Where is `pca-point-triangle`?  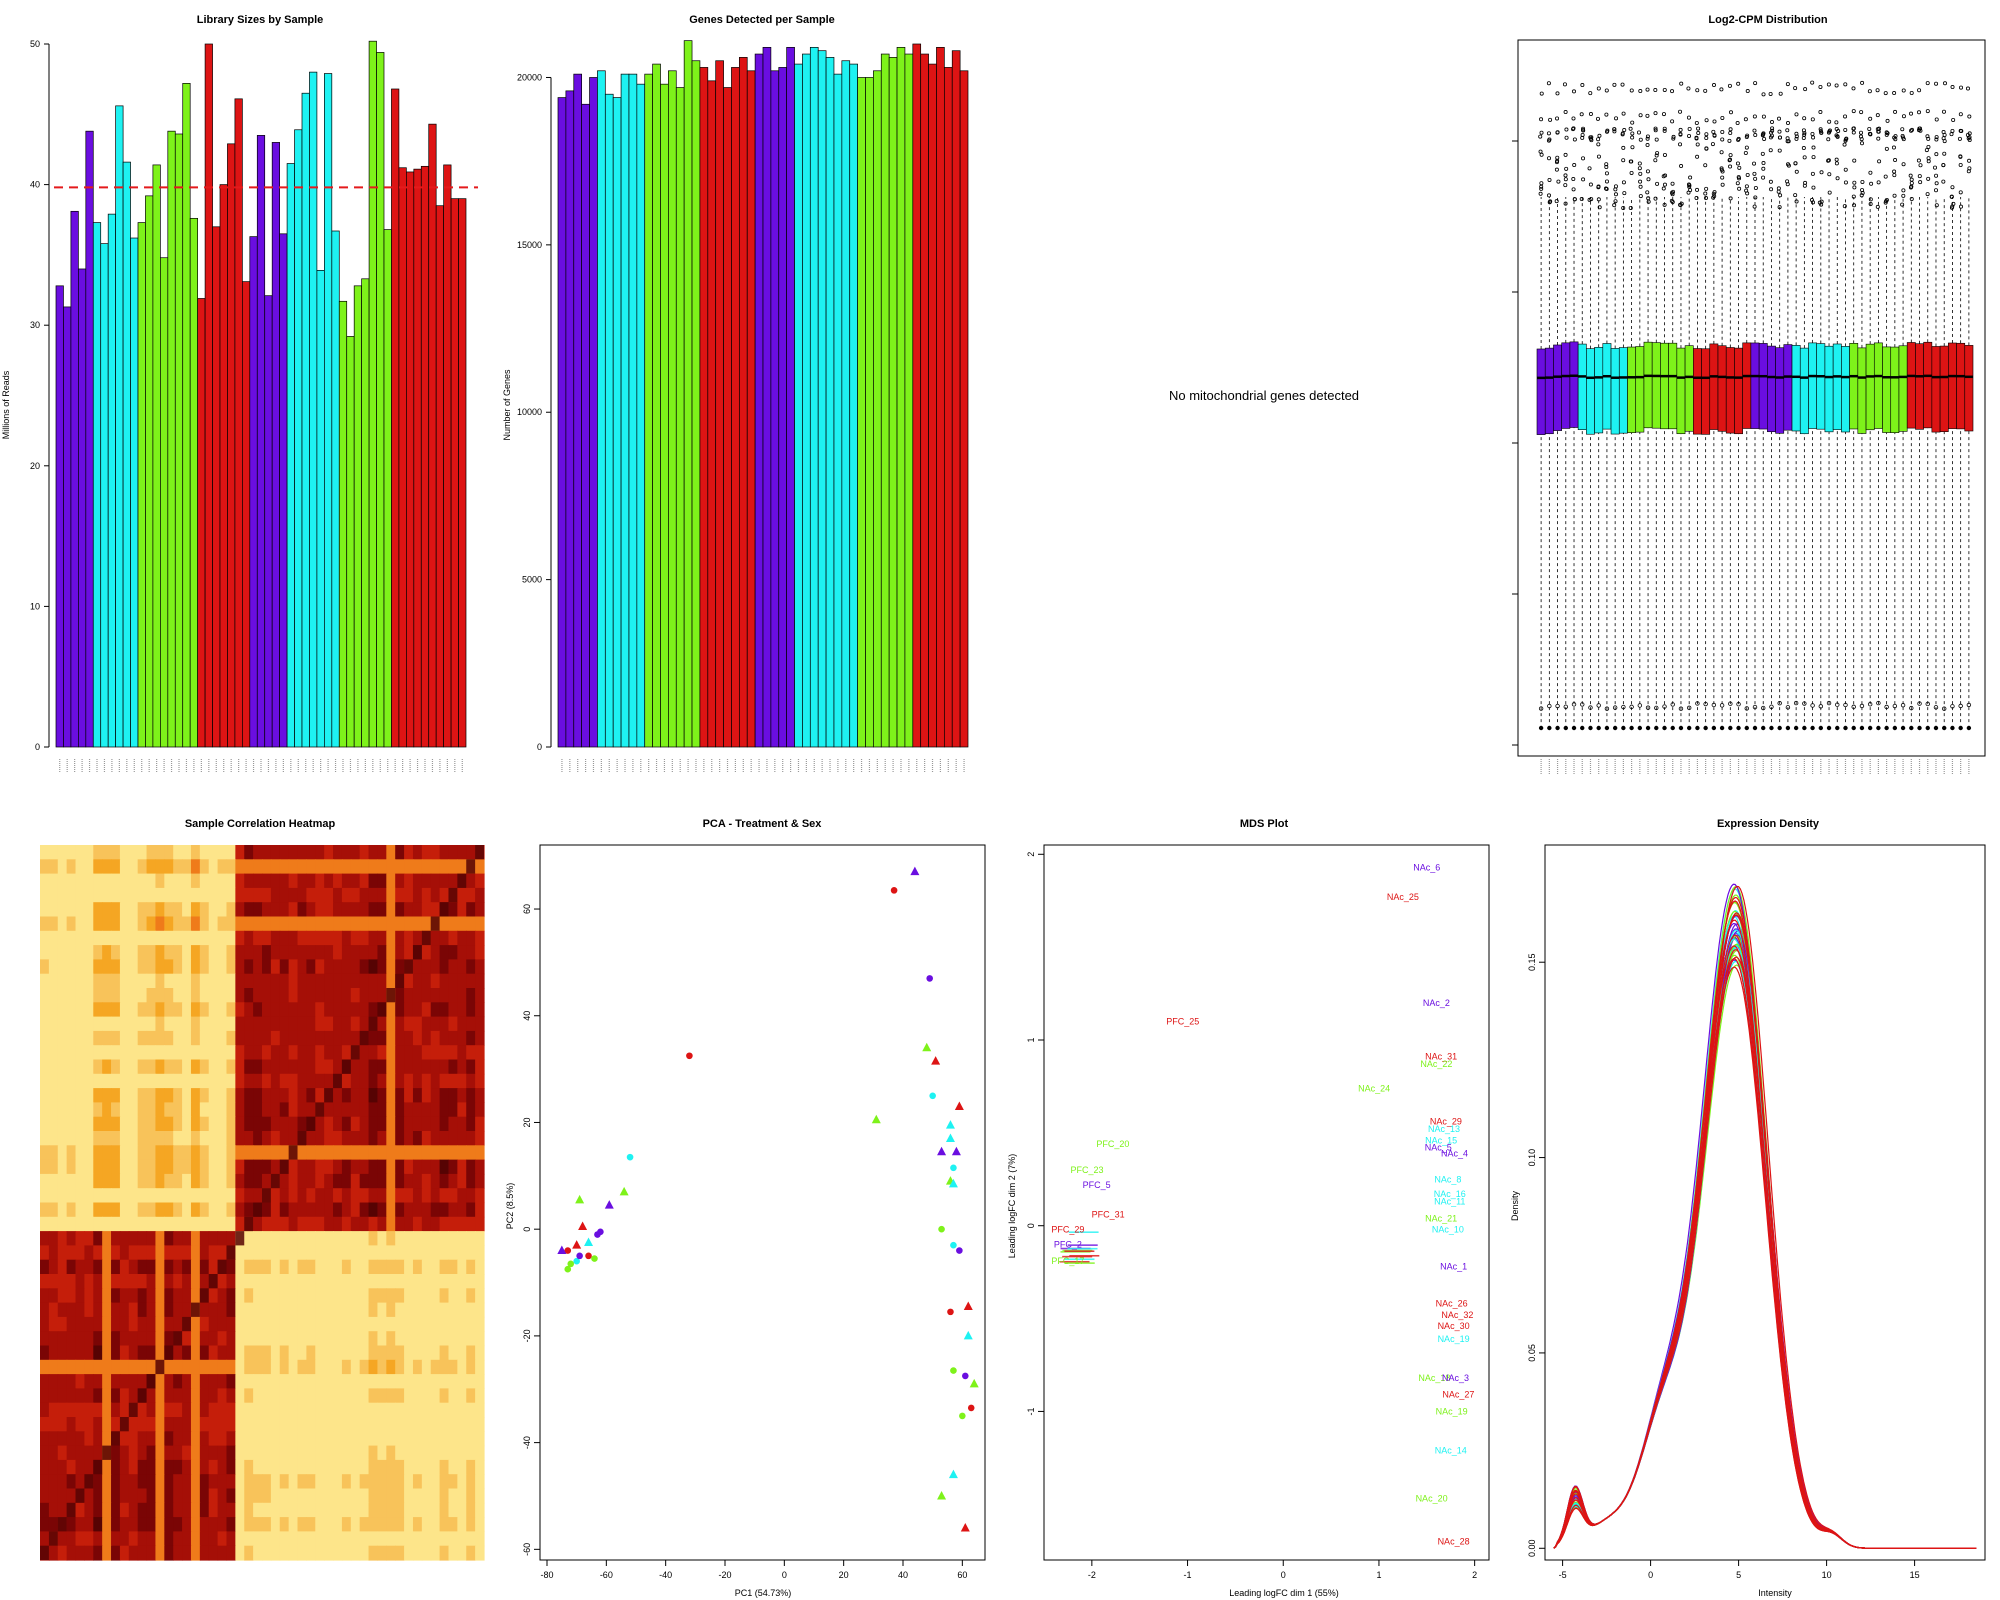
pca-point-triangle is located at coordinates (959, 1105).